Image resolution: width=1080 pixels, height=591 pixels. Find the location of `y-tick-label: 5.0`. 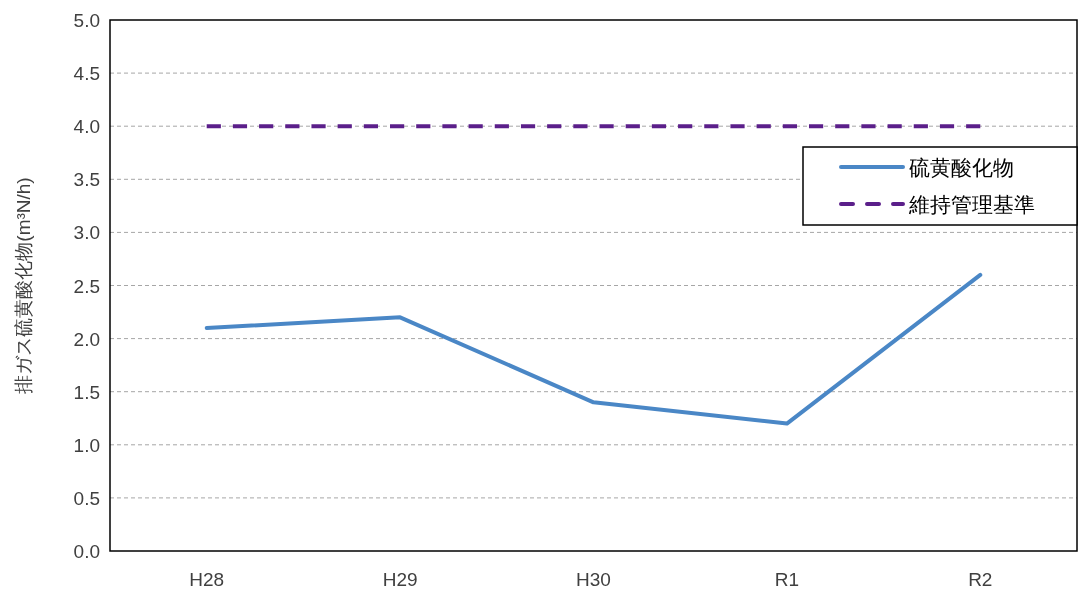

y-tick-label: 5.0 is located at coordinates (86, 20).